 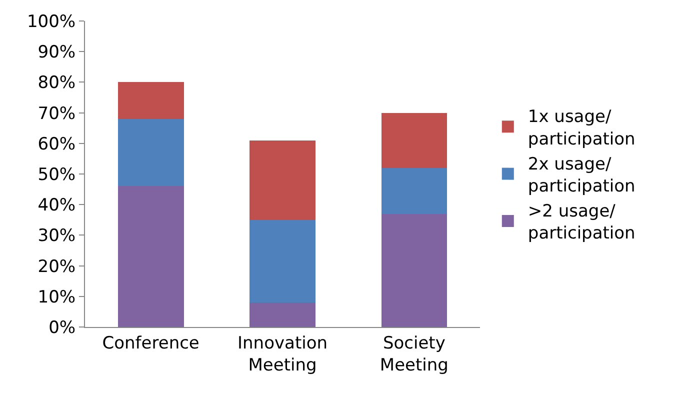 I want to click on legend-label: 2x usage/ participation, so click(x=582, y=175).